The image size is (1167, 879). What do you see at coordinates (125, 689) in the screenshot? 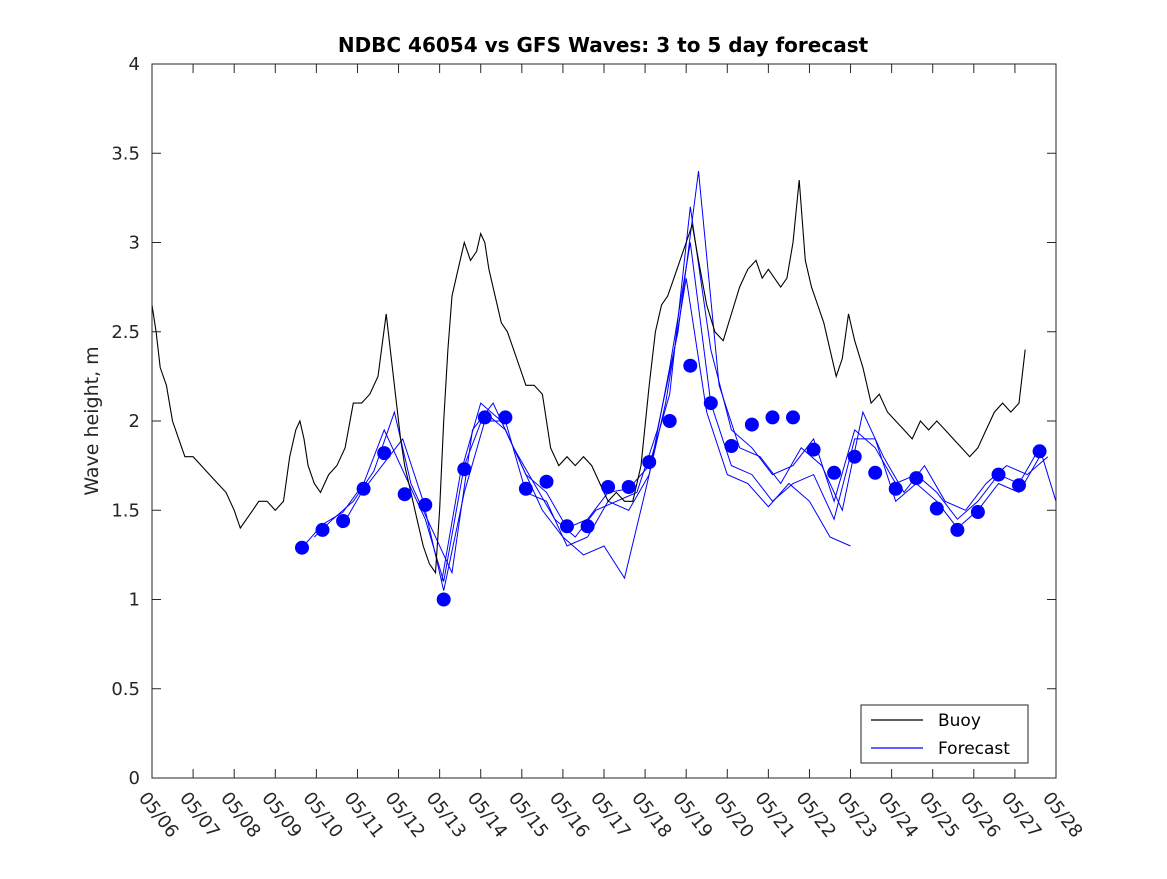
I see `y-tick-label: 0.5` at bounding box center [125, 689].